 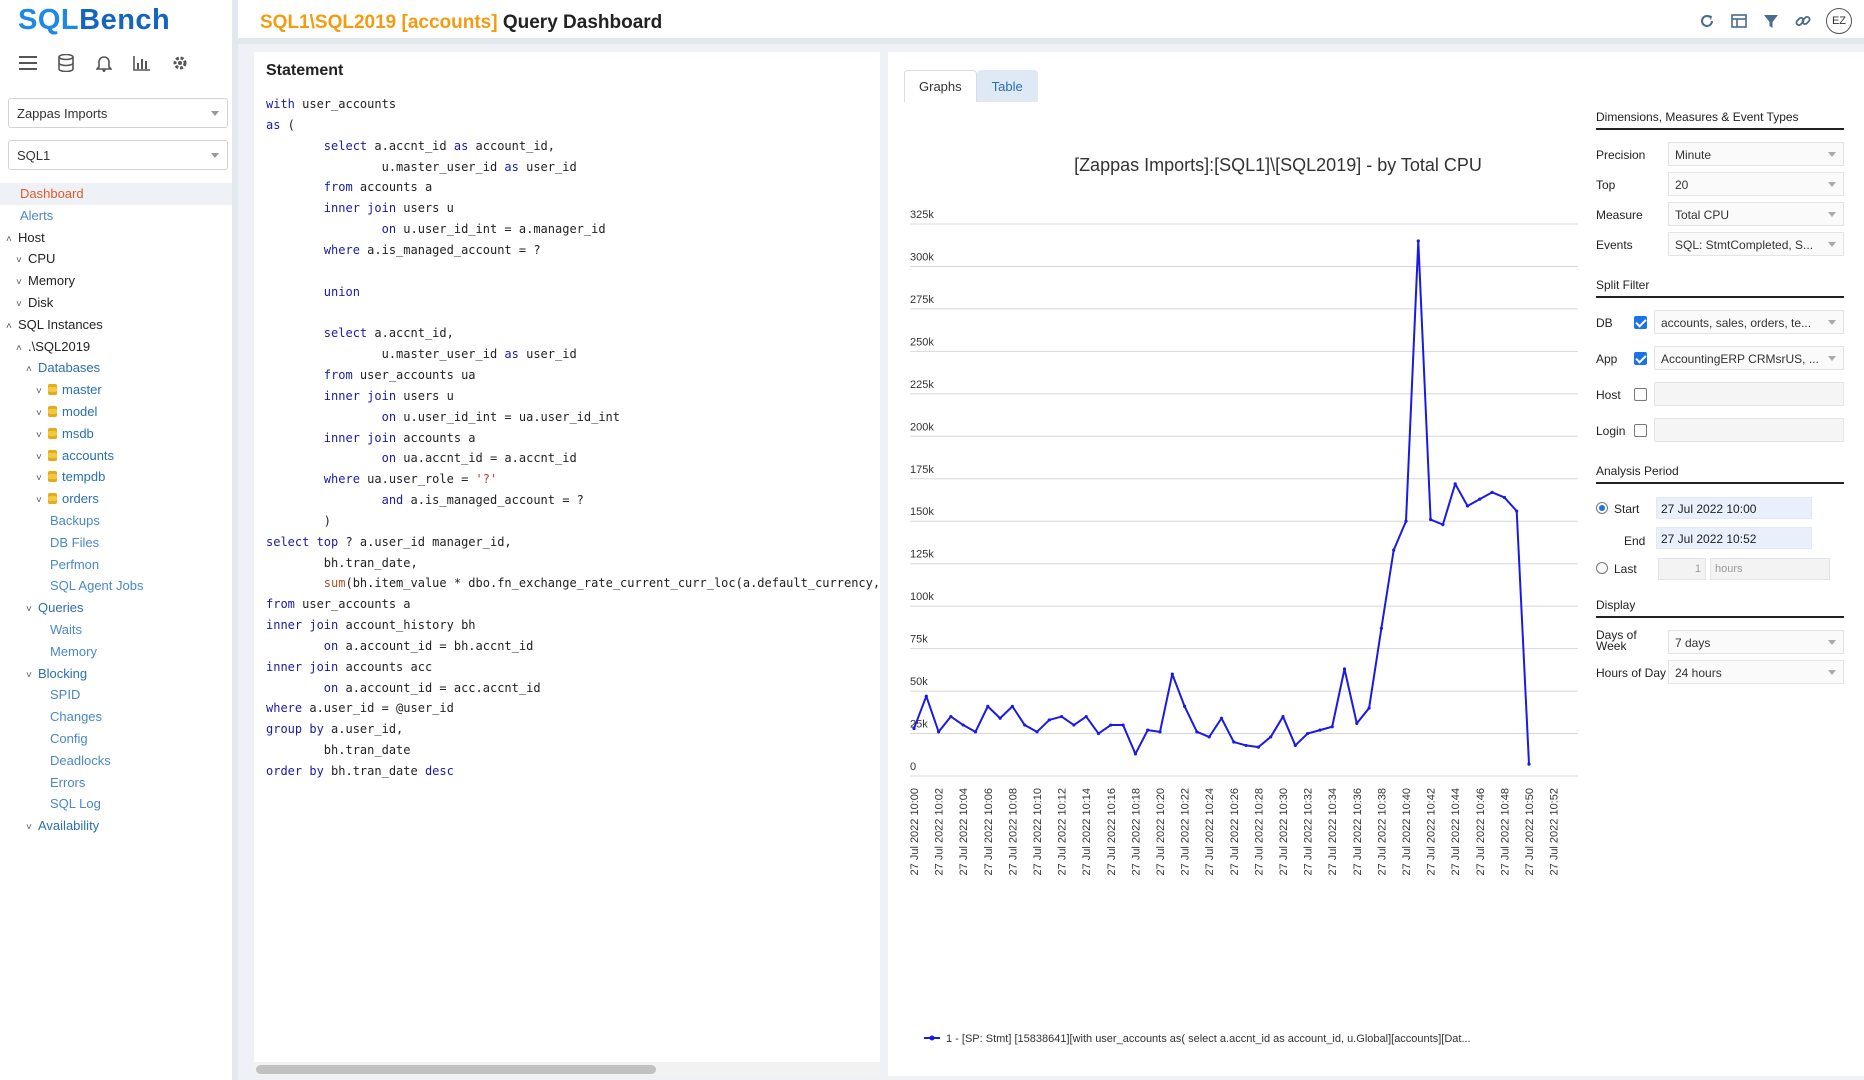 What do you see at coordinates (116, 739) in the screenshot?
I see `sidebar-item-config: Config` at bounding box center [116, 739].